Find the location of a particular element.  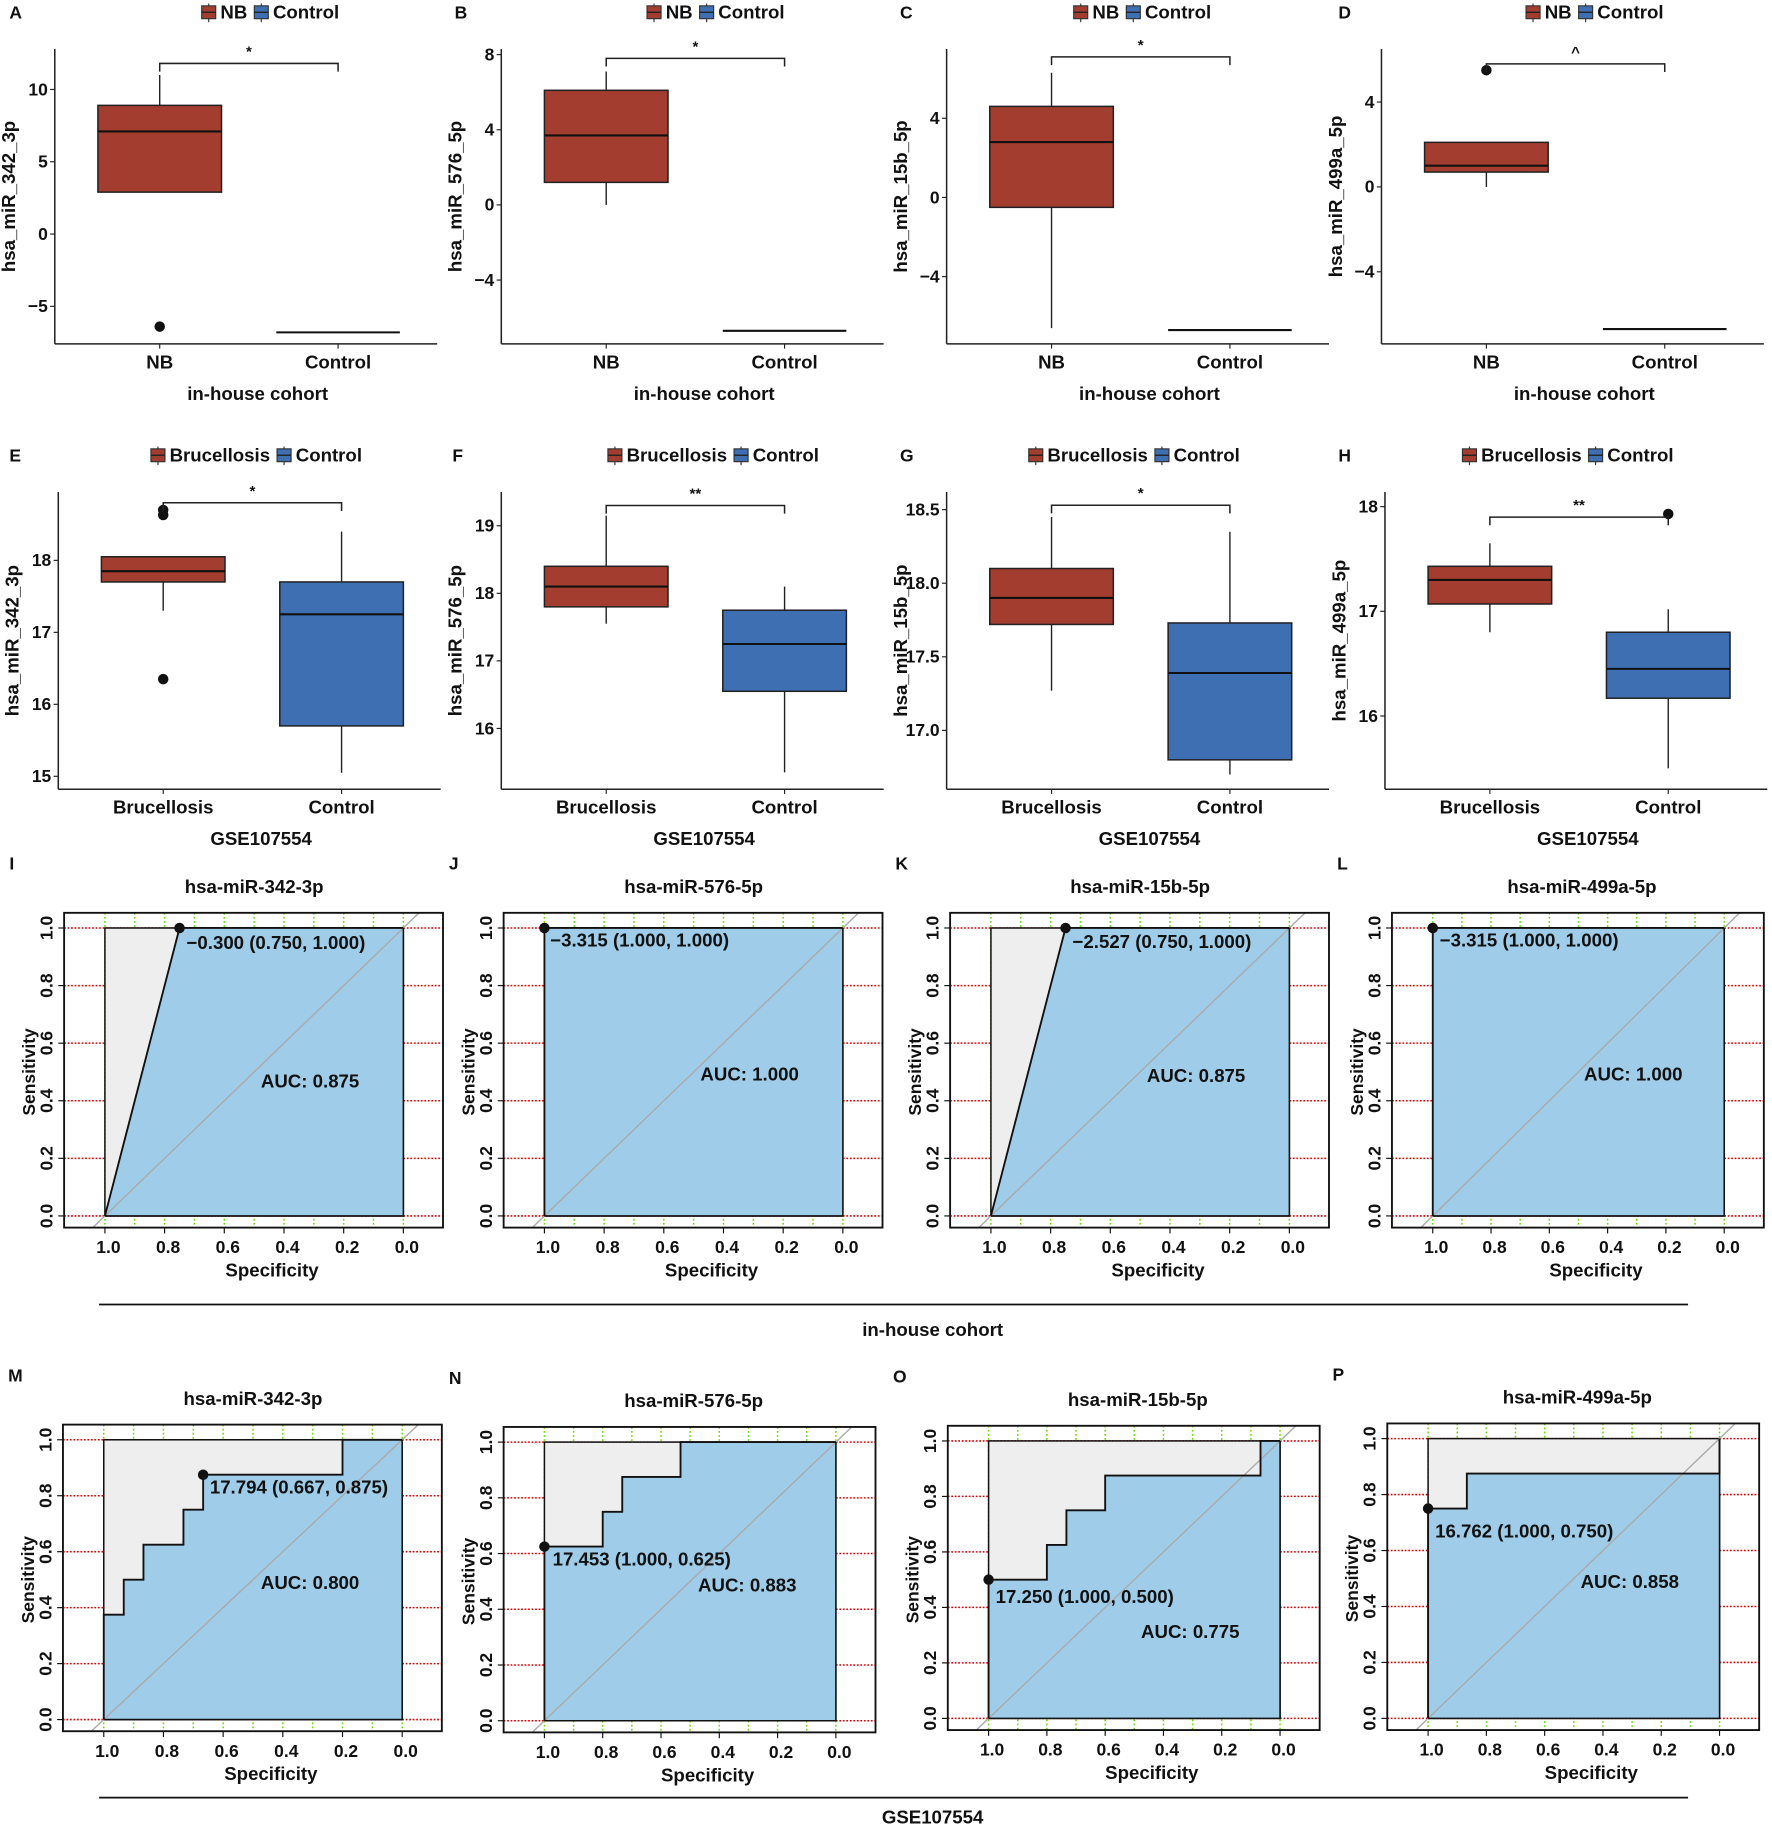

y-axis-label: hsa_miR_15b_5p is located at coordinates (900, 640).